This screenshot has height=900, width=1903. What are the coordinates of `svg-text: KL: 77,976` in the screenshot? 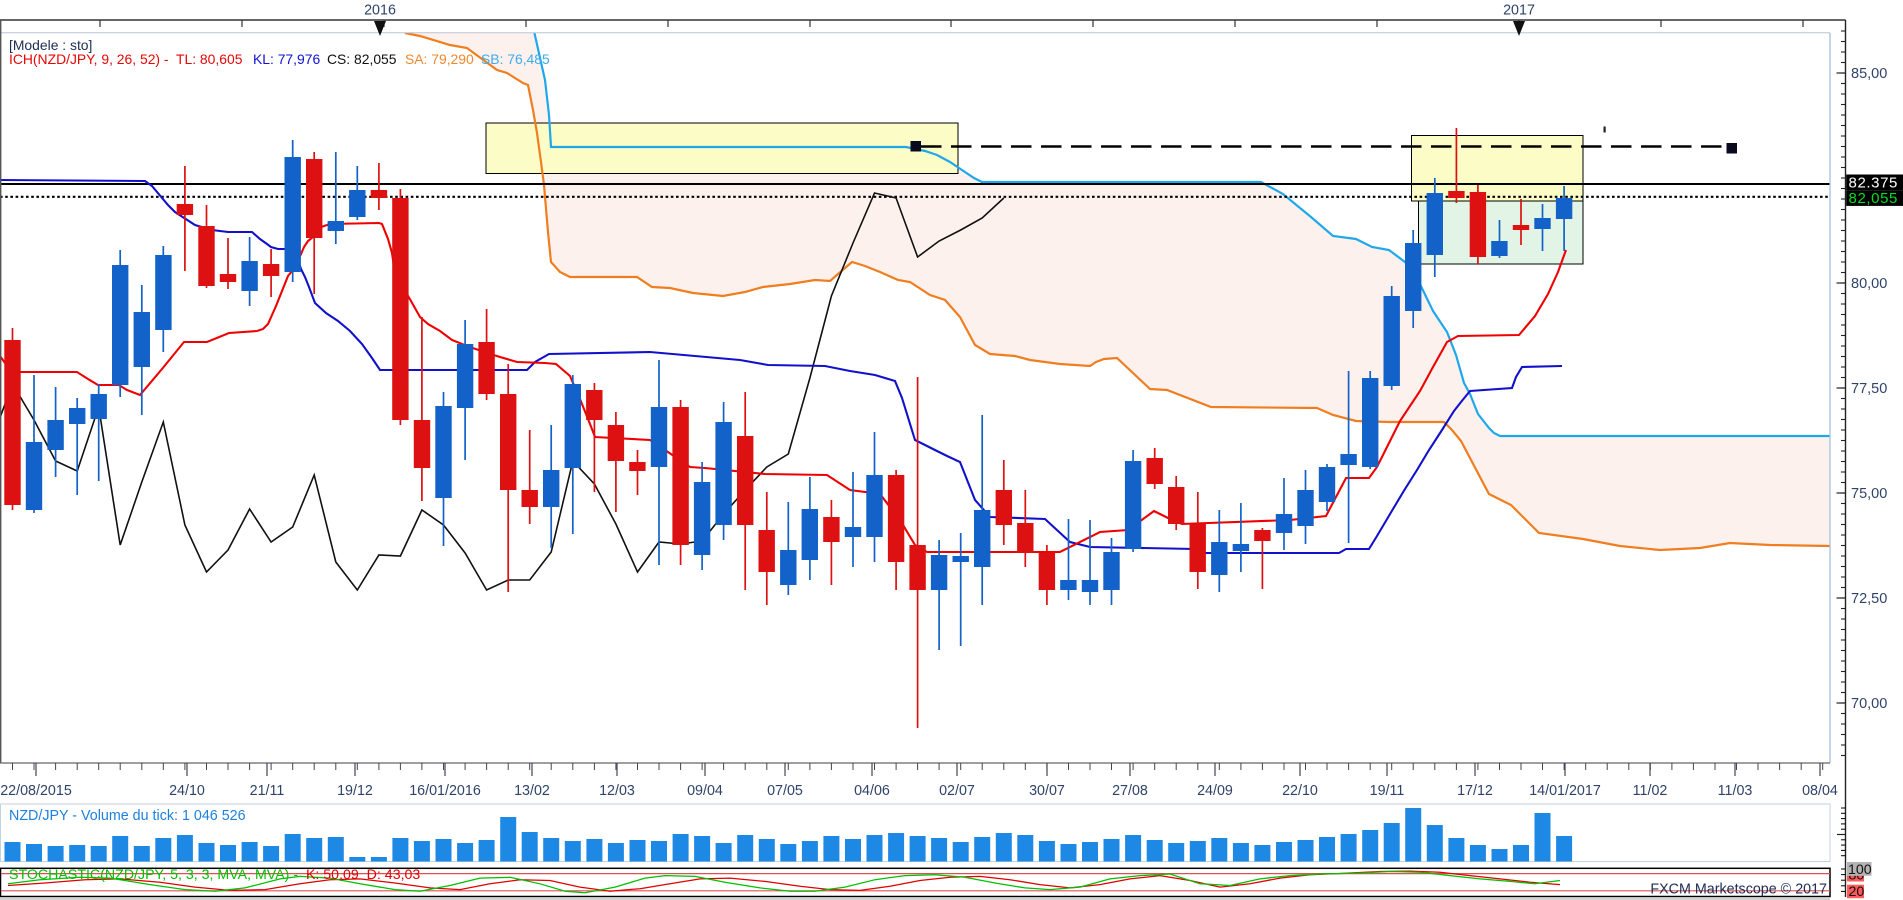 It's located at (286, 59).